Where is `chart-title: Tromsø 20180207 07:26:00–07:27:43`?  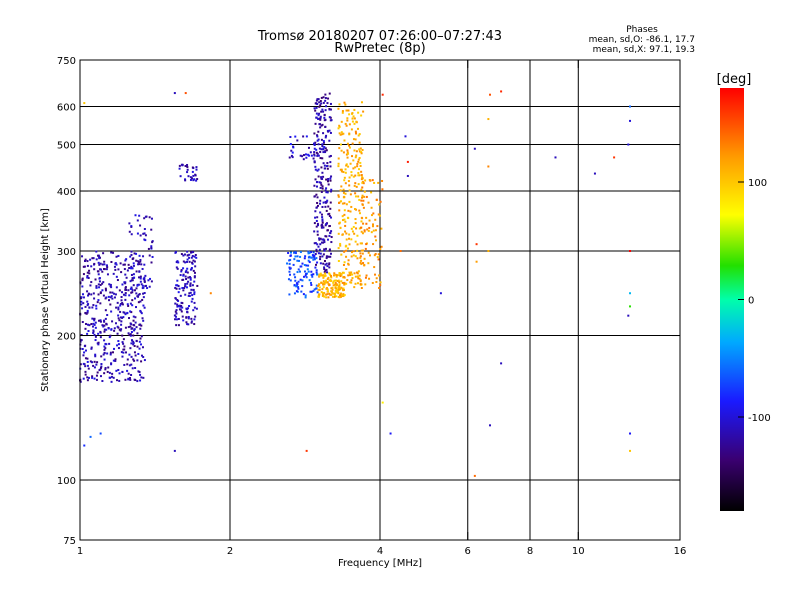
chart-title: Tromsø 20180207 07:26:00–07:27:43 is located at coordinates (379, 36).